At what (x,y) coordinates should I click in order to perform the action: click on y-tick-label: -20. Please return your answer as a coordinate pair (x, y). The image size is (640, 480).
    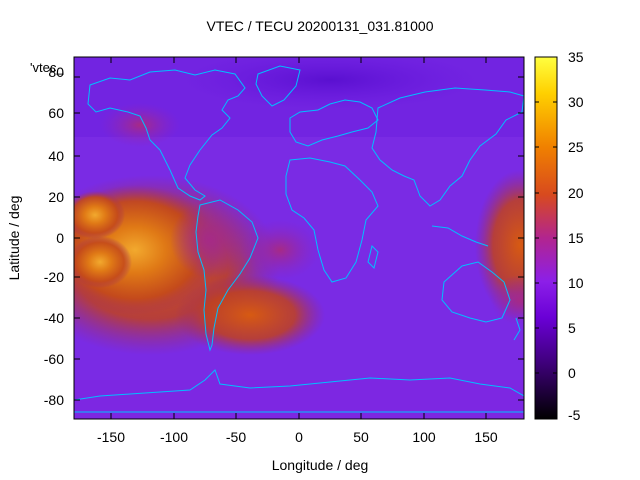
    Looking at the image, I should click on (53, 277).